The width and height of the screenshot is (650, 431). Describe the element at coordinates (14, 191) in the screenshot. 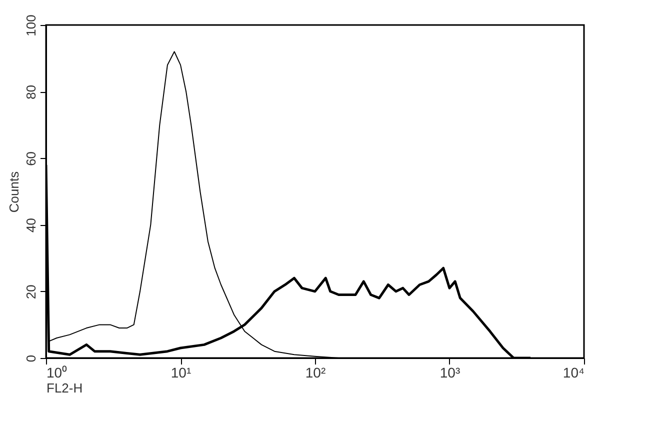

I see `y-axis-title: Counts` at that location.